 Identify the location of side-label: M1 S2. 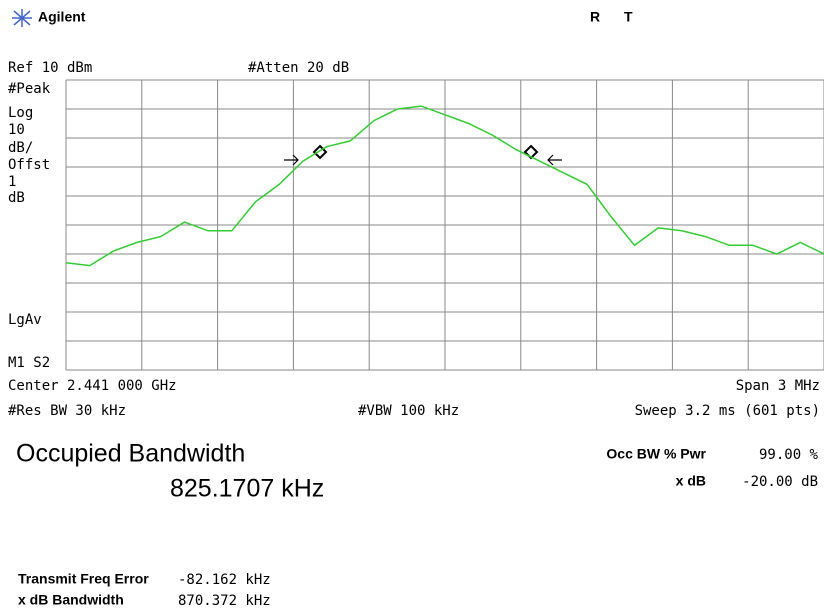
(29, 363).